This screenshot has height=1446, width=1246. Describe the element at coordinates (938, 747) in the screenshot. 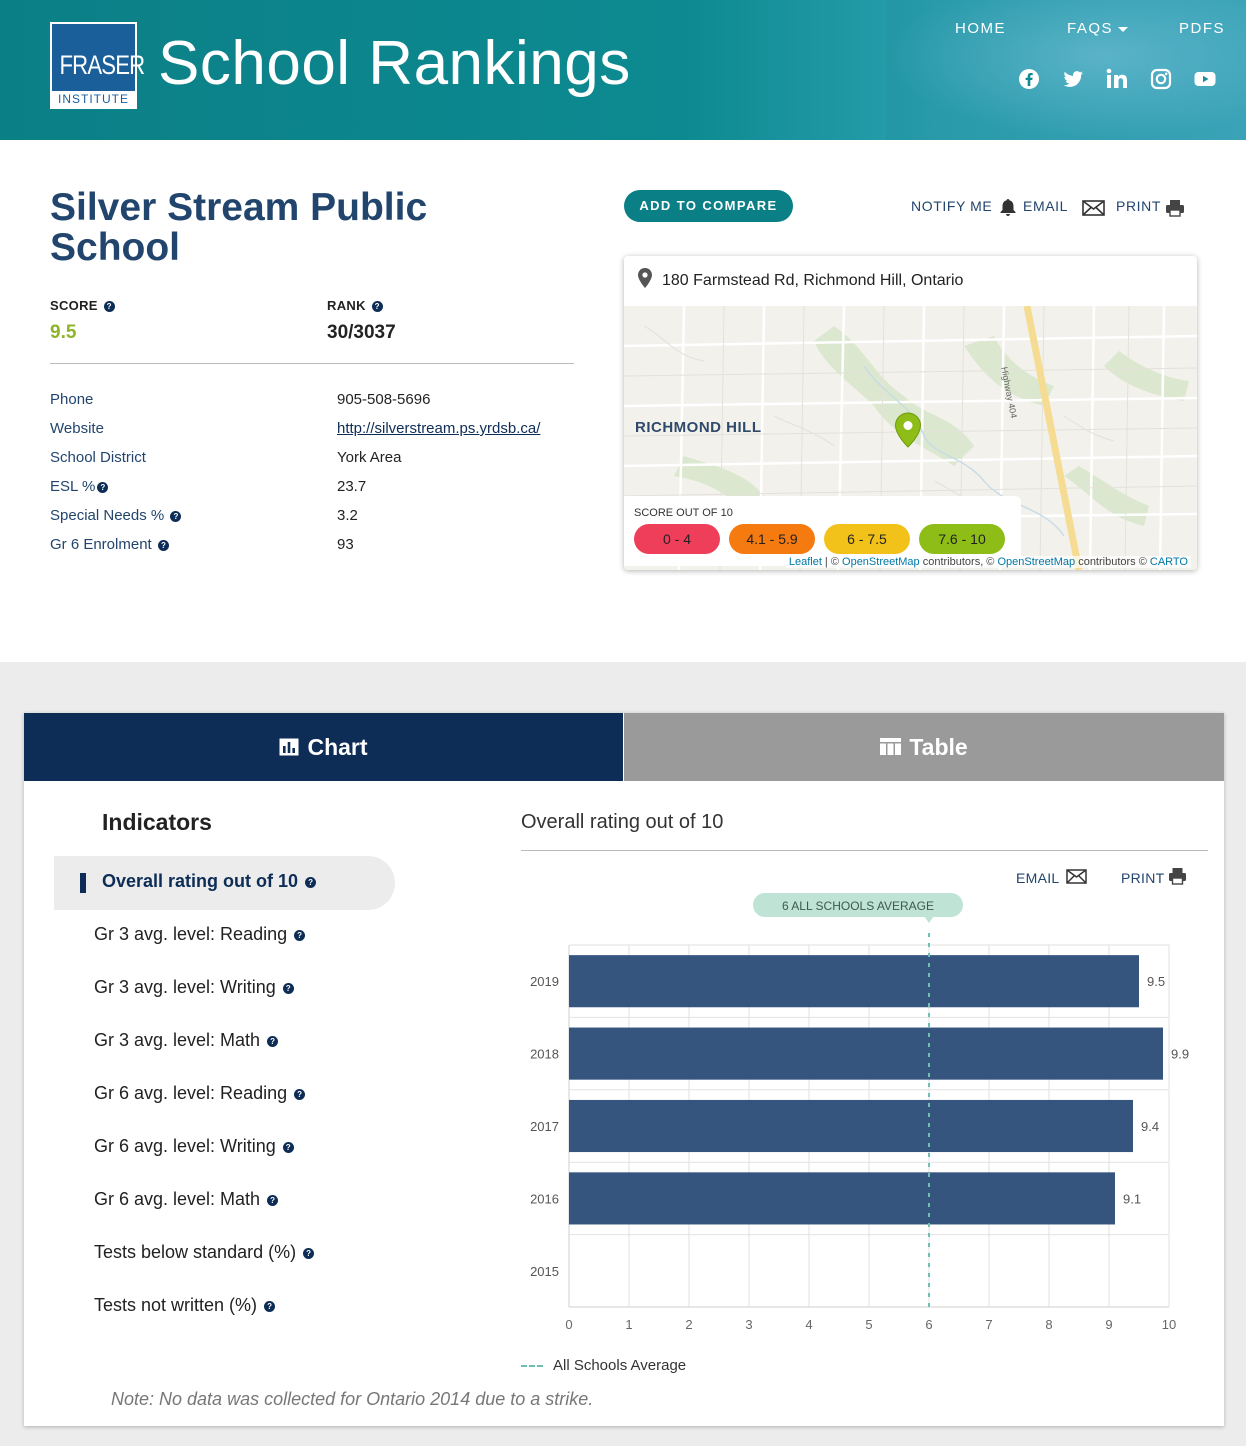

I see `tab-table-label: Table` at that location.